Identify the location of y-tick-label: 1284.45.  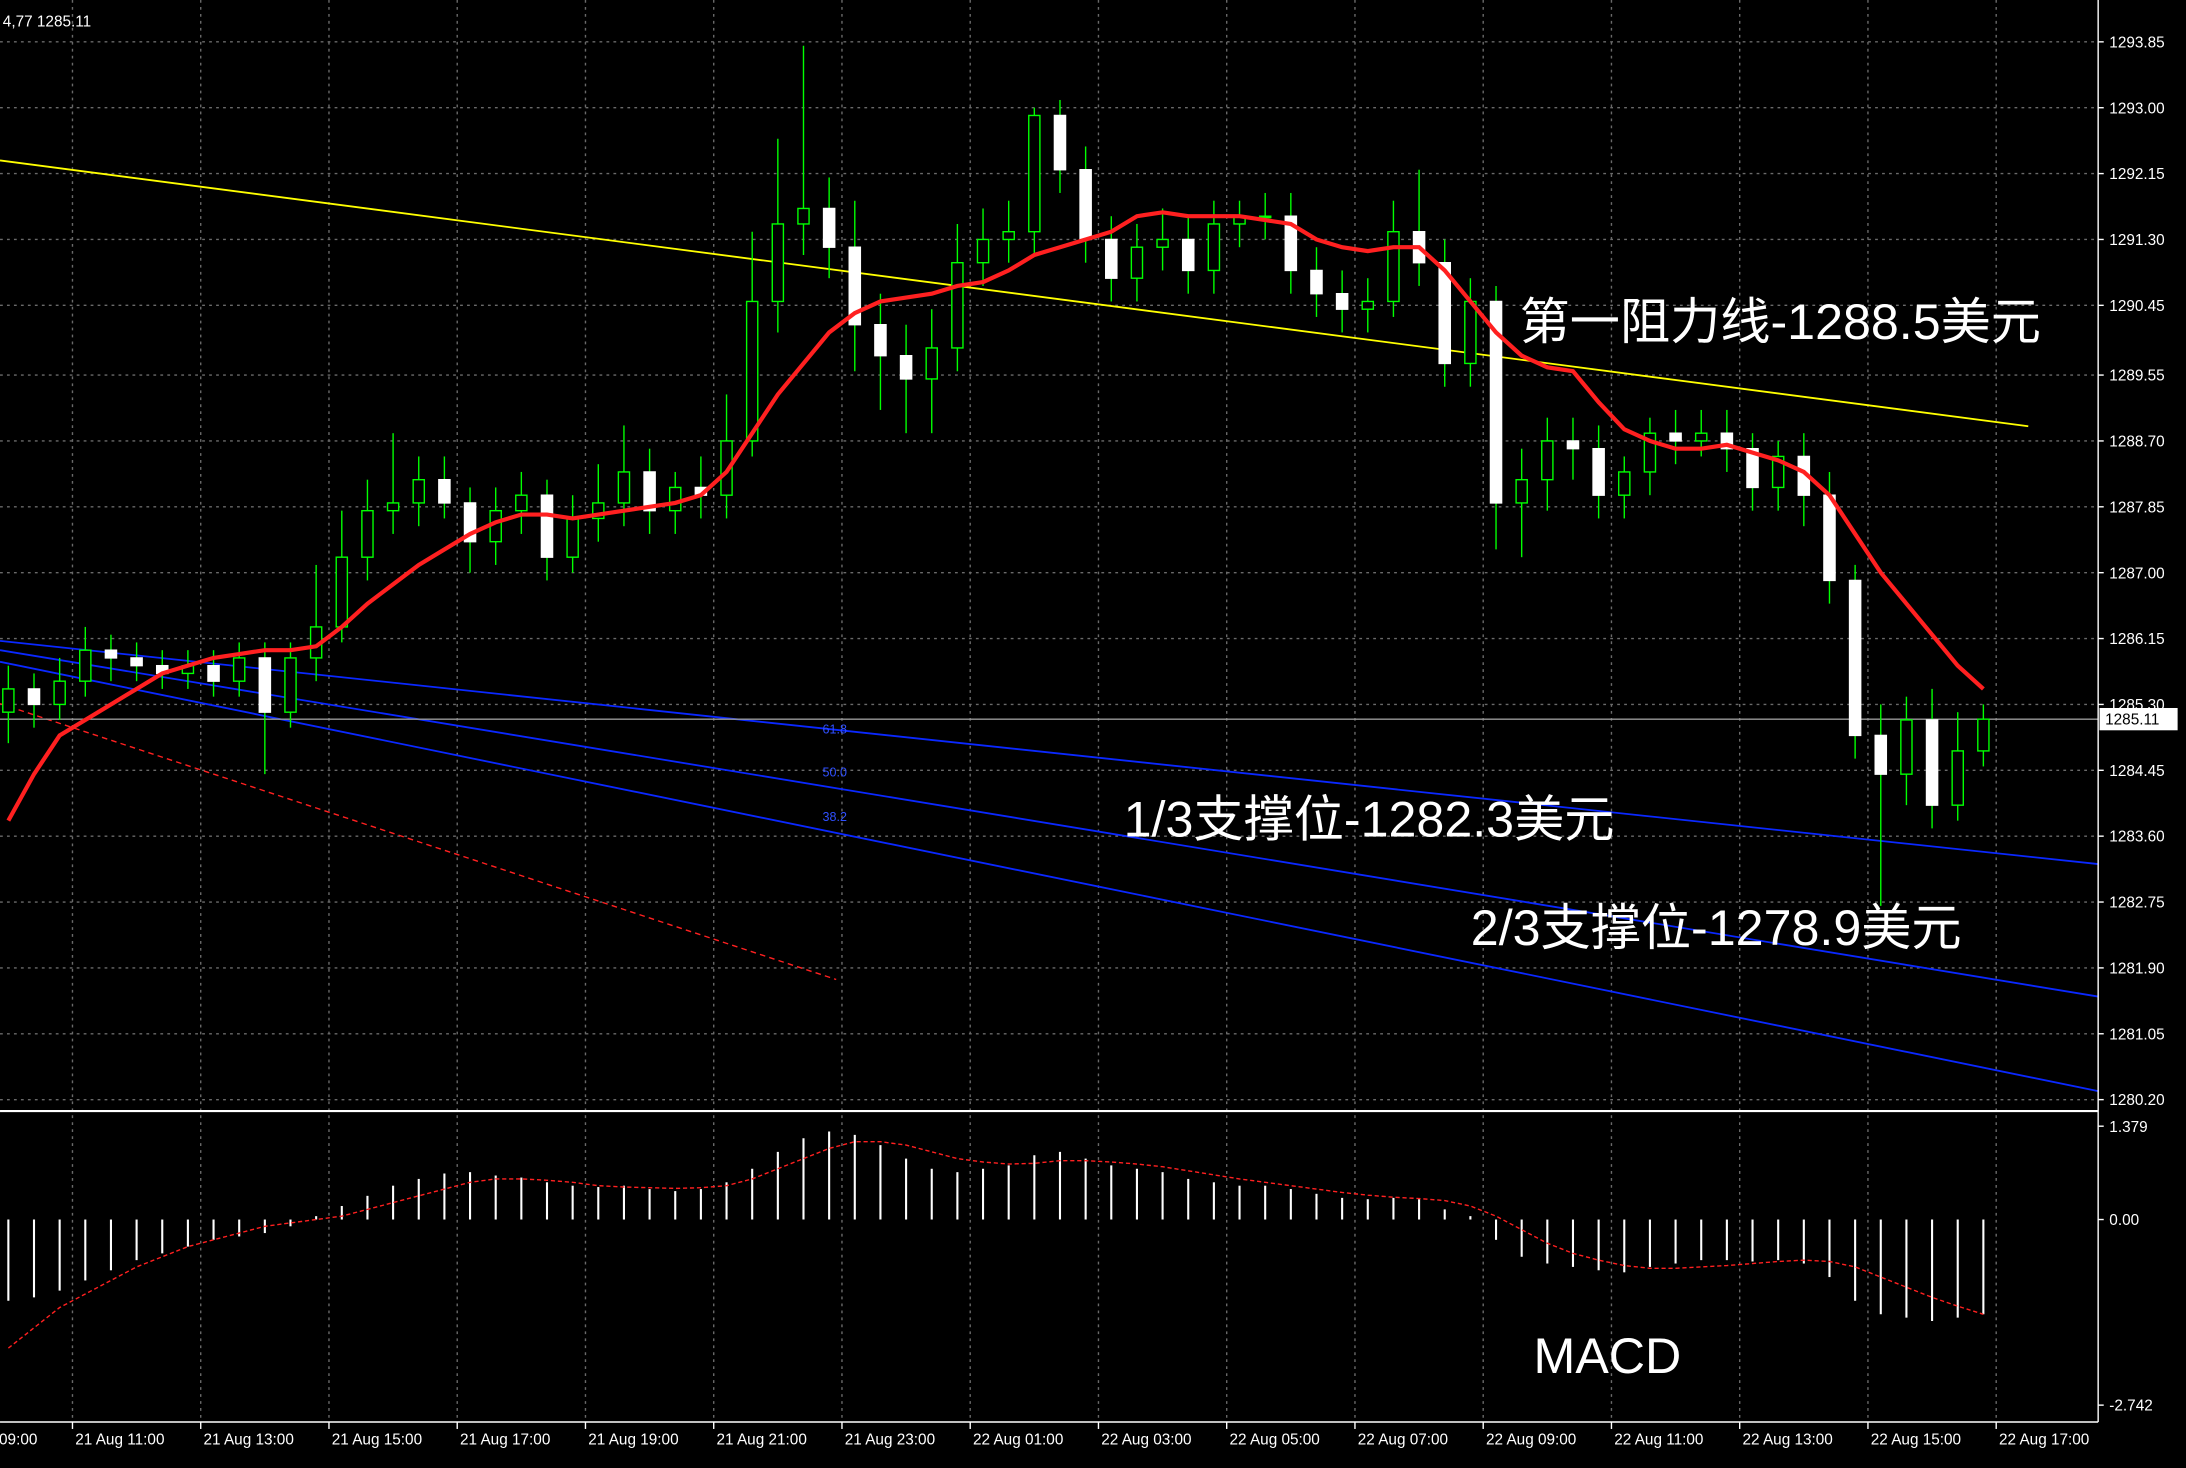
(2136, 771).